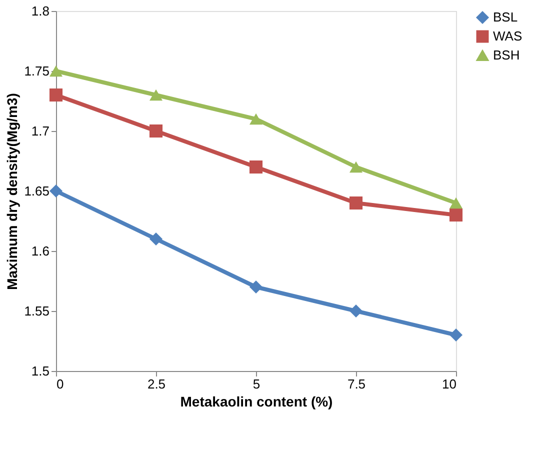  What do you see at coordinates (37, 71) in the screenshot?
I see `y-tick-label: 1.75` at bounding box center [37, 71].